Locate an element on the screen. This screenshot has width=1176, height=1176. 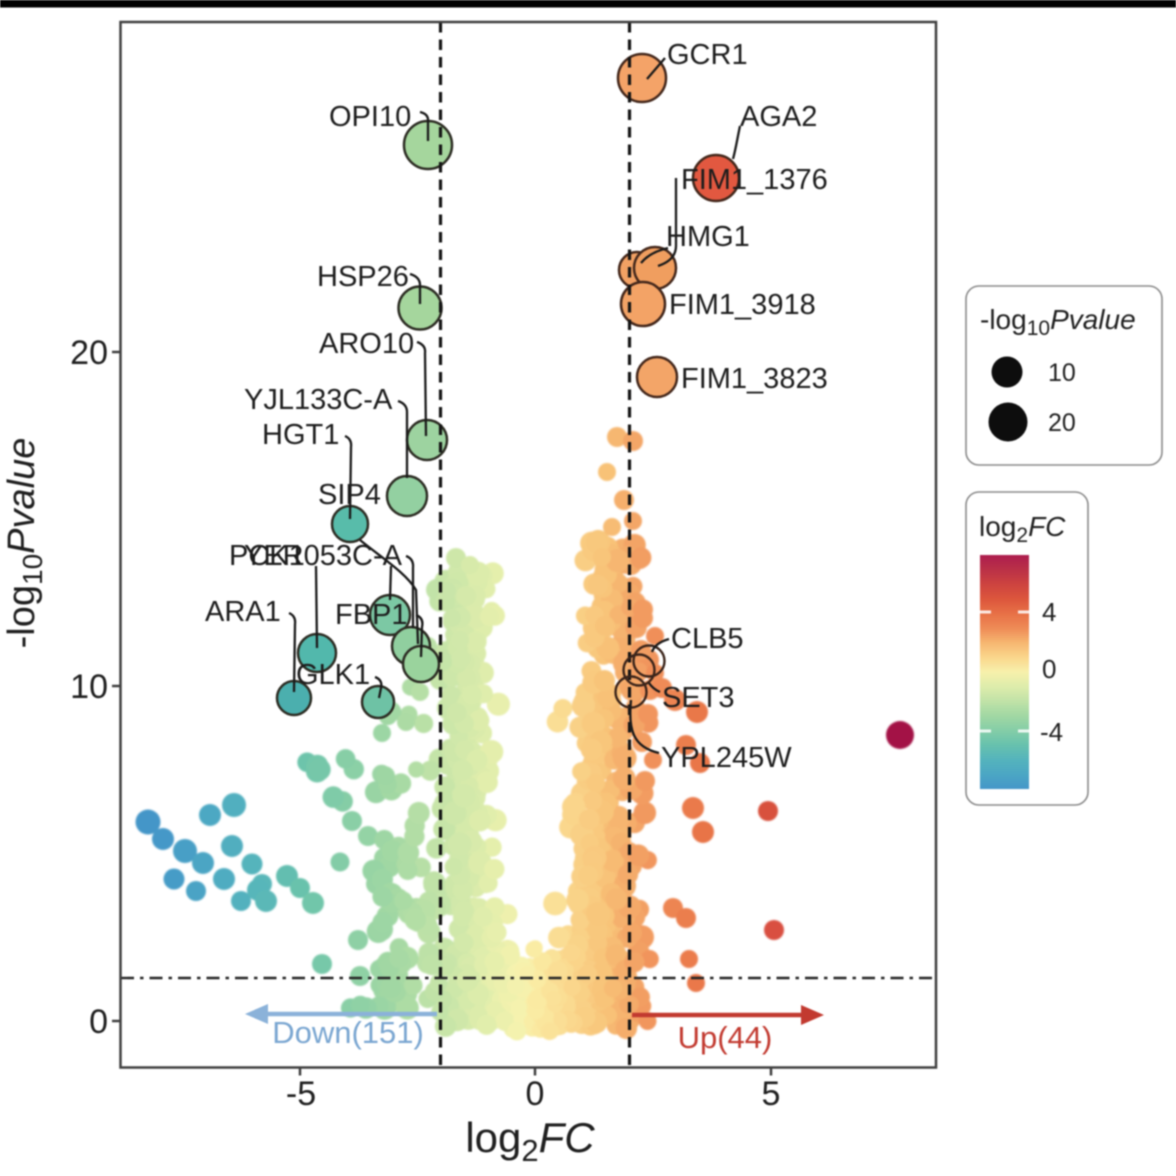
svg-text: -5 is located at coordinates (301, 1094).